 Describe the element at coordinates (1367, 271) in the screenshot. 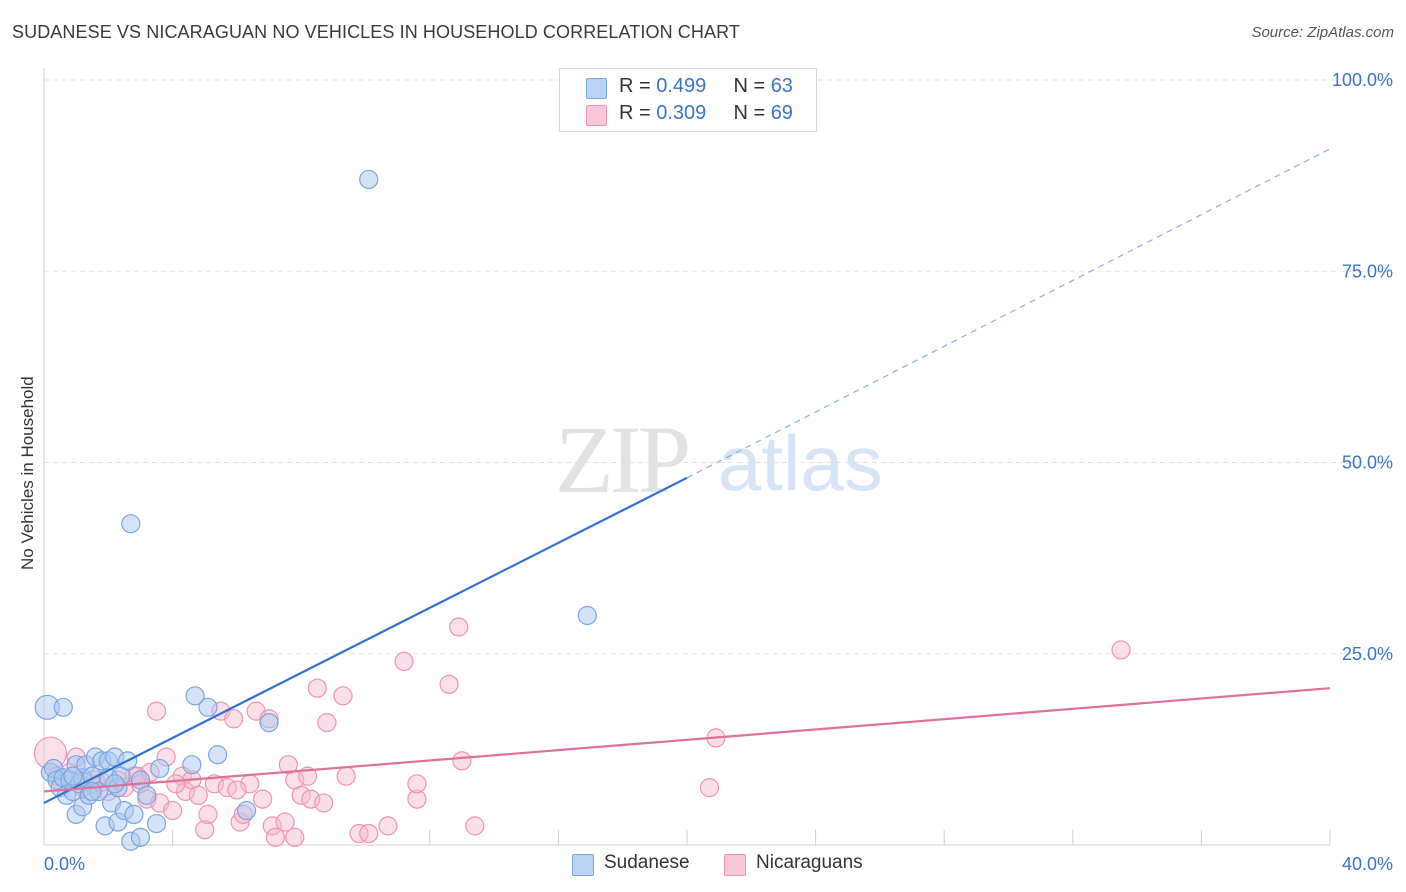

I see `y-tick-label: 75.0%` at that location.